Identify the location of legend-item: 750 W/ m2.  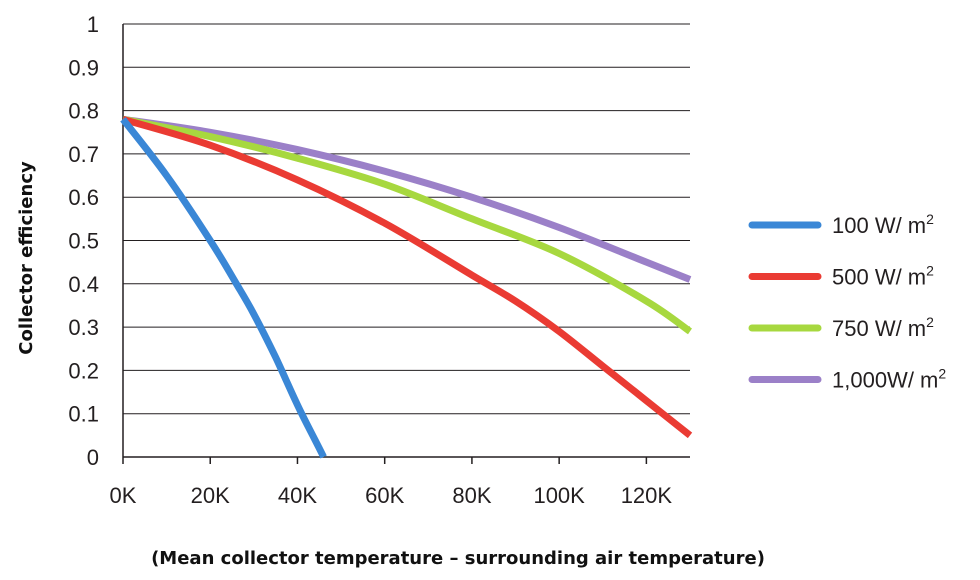
(841, 327).